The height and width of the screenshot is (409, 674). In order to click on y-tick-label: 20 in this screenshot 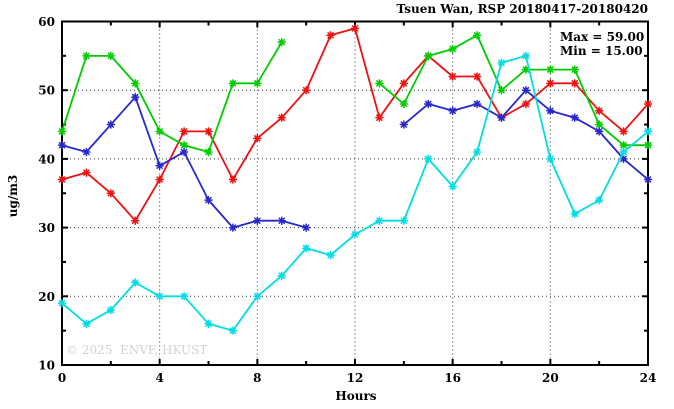, I will do `click(46, 297)`.